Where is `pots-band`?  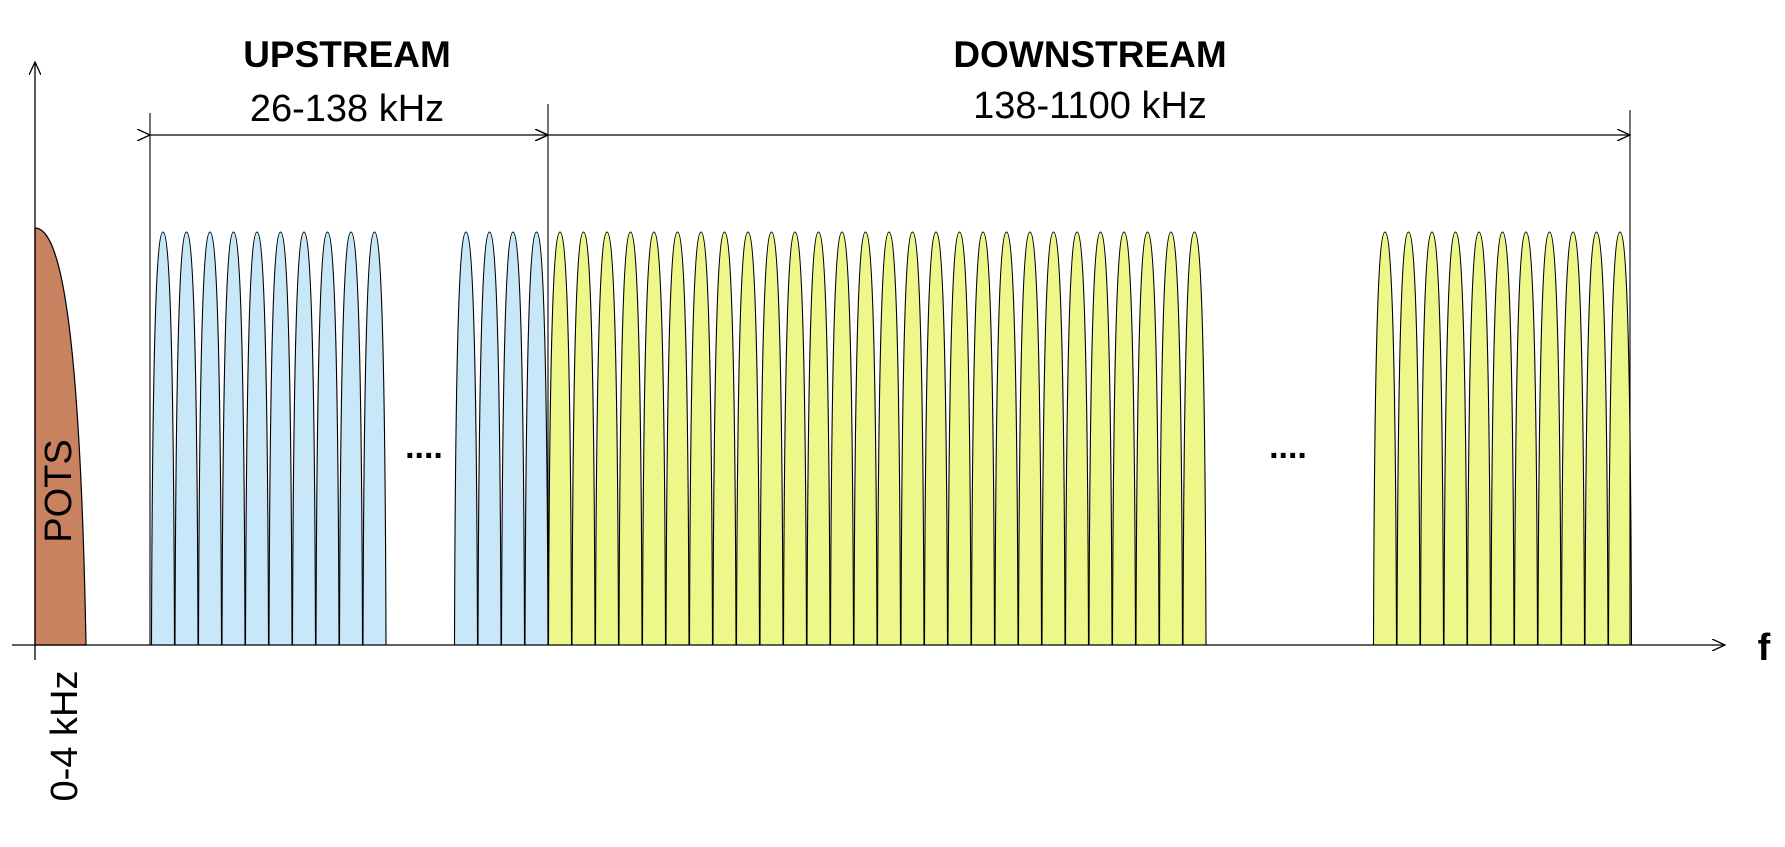 pots-band is located at coordinates (60, 436).